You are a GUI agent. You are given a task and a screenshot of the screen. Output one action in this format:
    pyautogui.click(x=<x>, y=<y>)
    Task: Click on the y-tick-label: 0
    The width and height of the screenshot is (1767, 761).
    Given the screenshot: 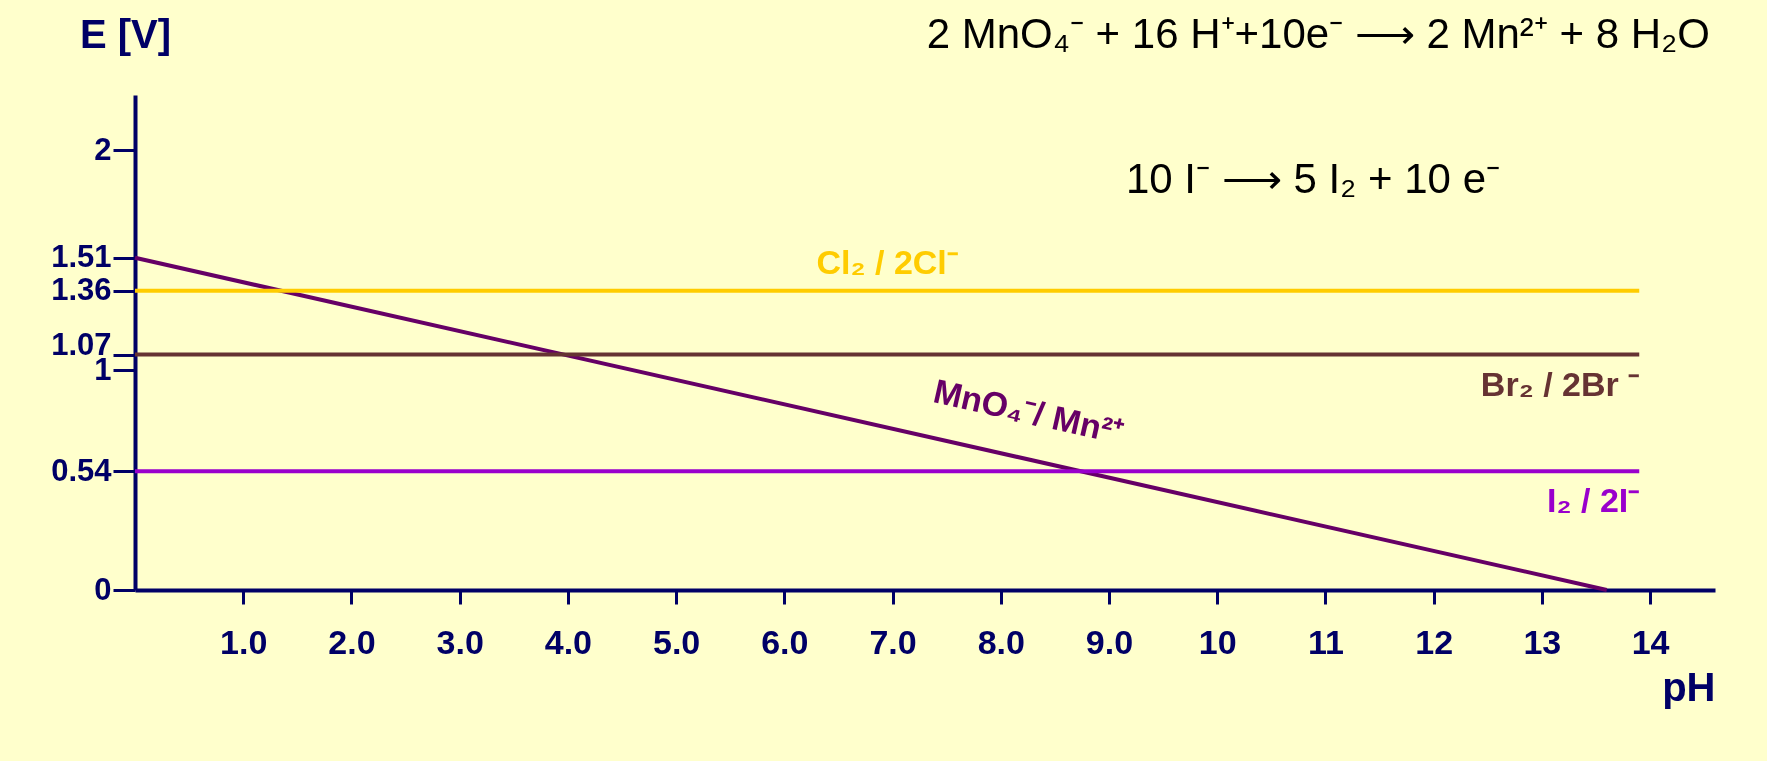 What is the action you would take?
    pyautogui.click(x=103, y=589)
    